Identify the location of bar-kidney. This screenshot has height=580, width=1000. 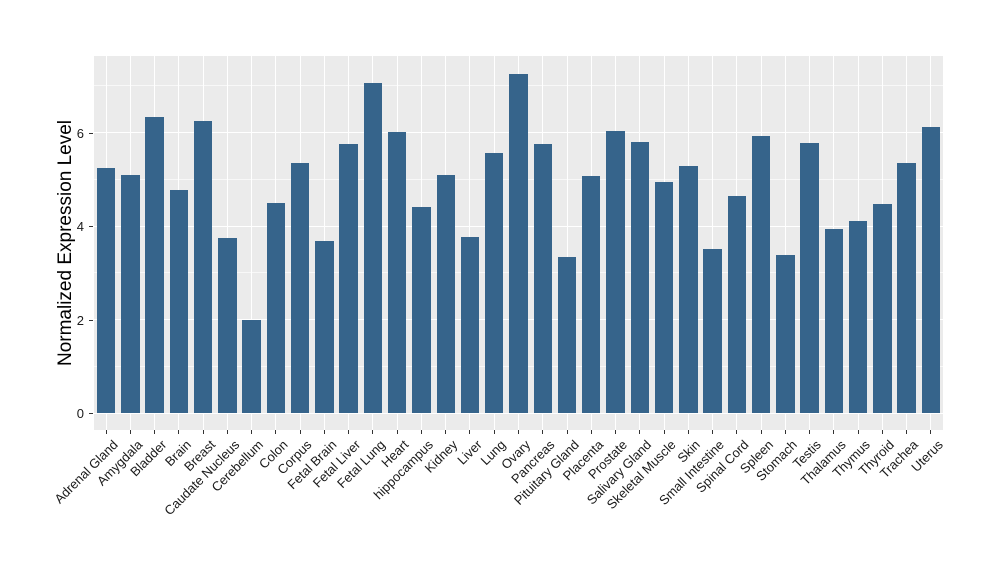
(445, 294).